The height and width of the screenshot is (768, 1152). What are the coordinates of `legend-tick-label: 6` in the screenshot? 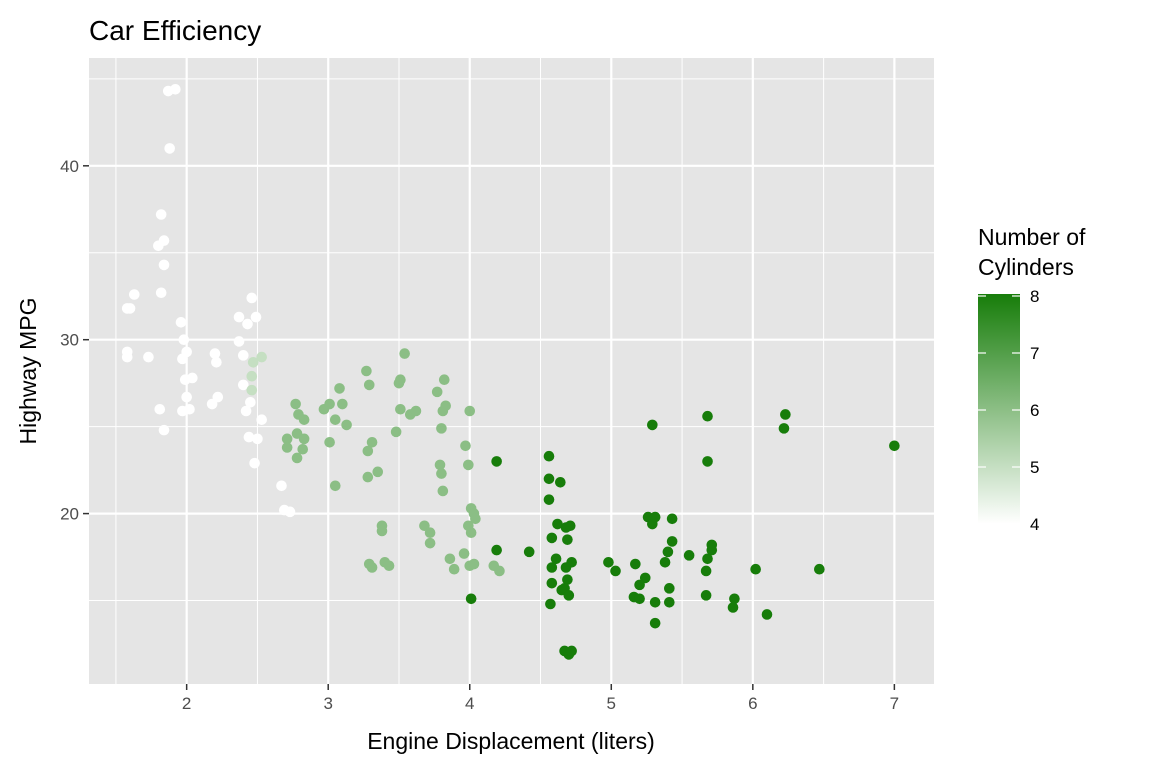 It's located at (1034, 410).